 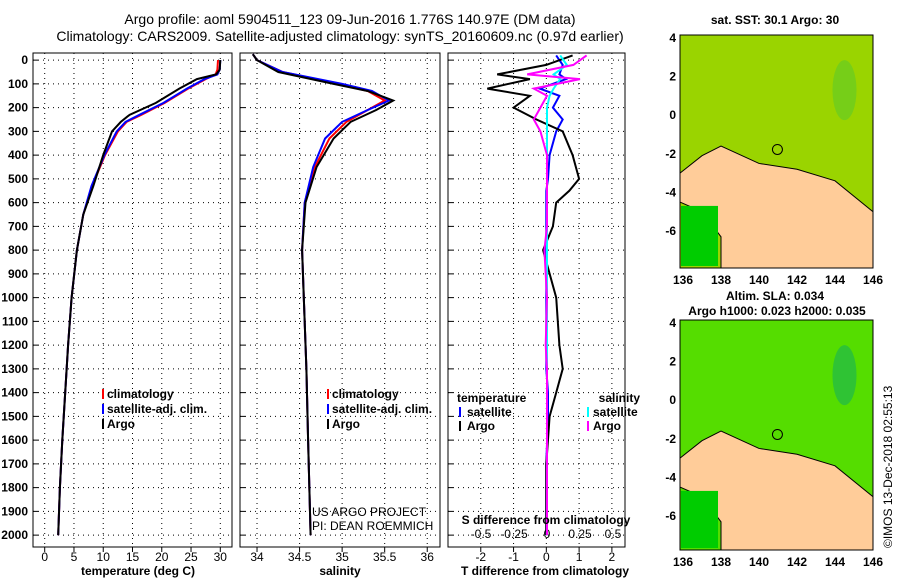 I want to click on ytick-label: 1400, so click(x=14, y=393).